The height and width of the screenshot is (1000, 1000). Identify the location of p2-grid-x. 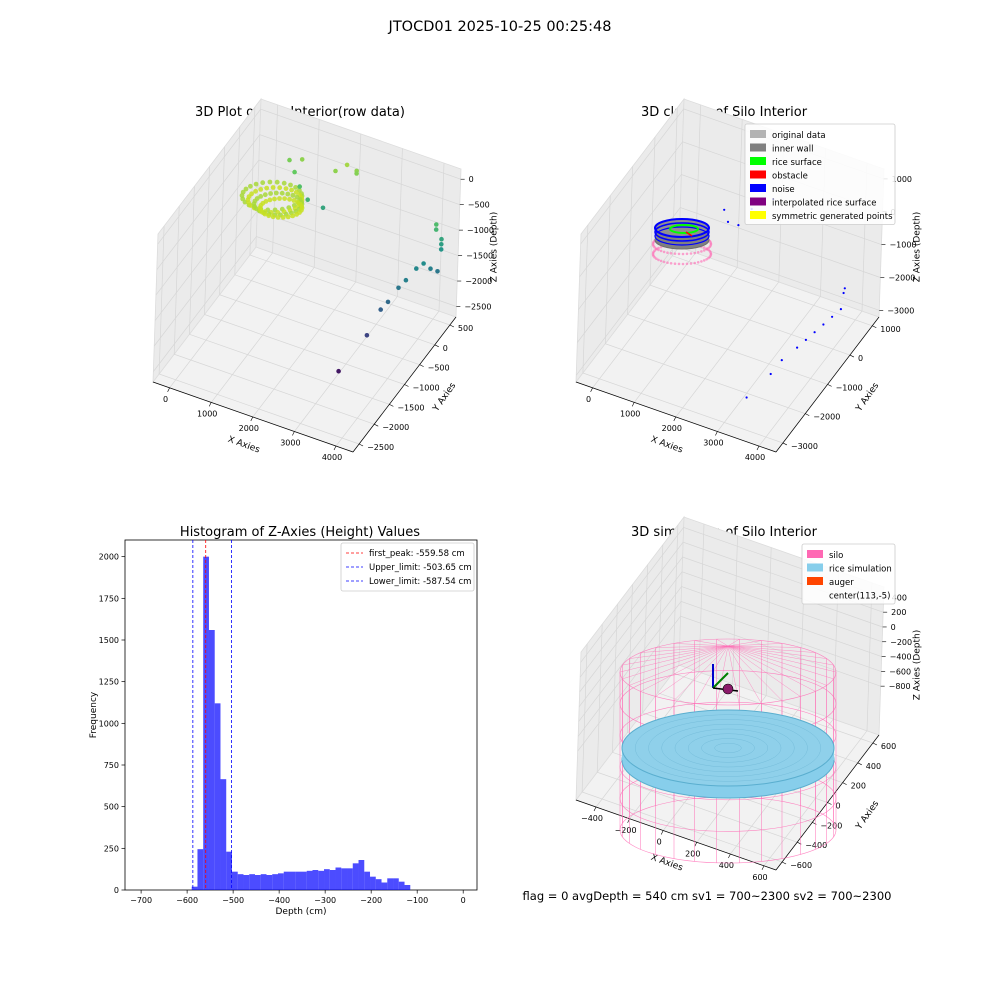
(688, 261).